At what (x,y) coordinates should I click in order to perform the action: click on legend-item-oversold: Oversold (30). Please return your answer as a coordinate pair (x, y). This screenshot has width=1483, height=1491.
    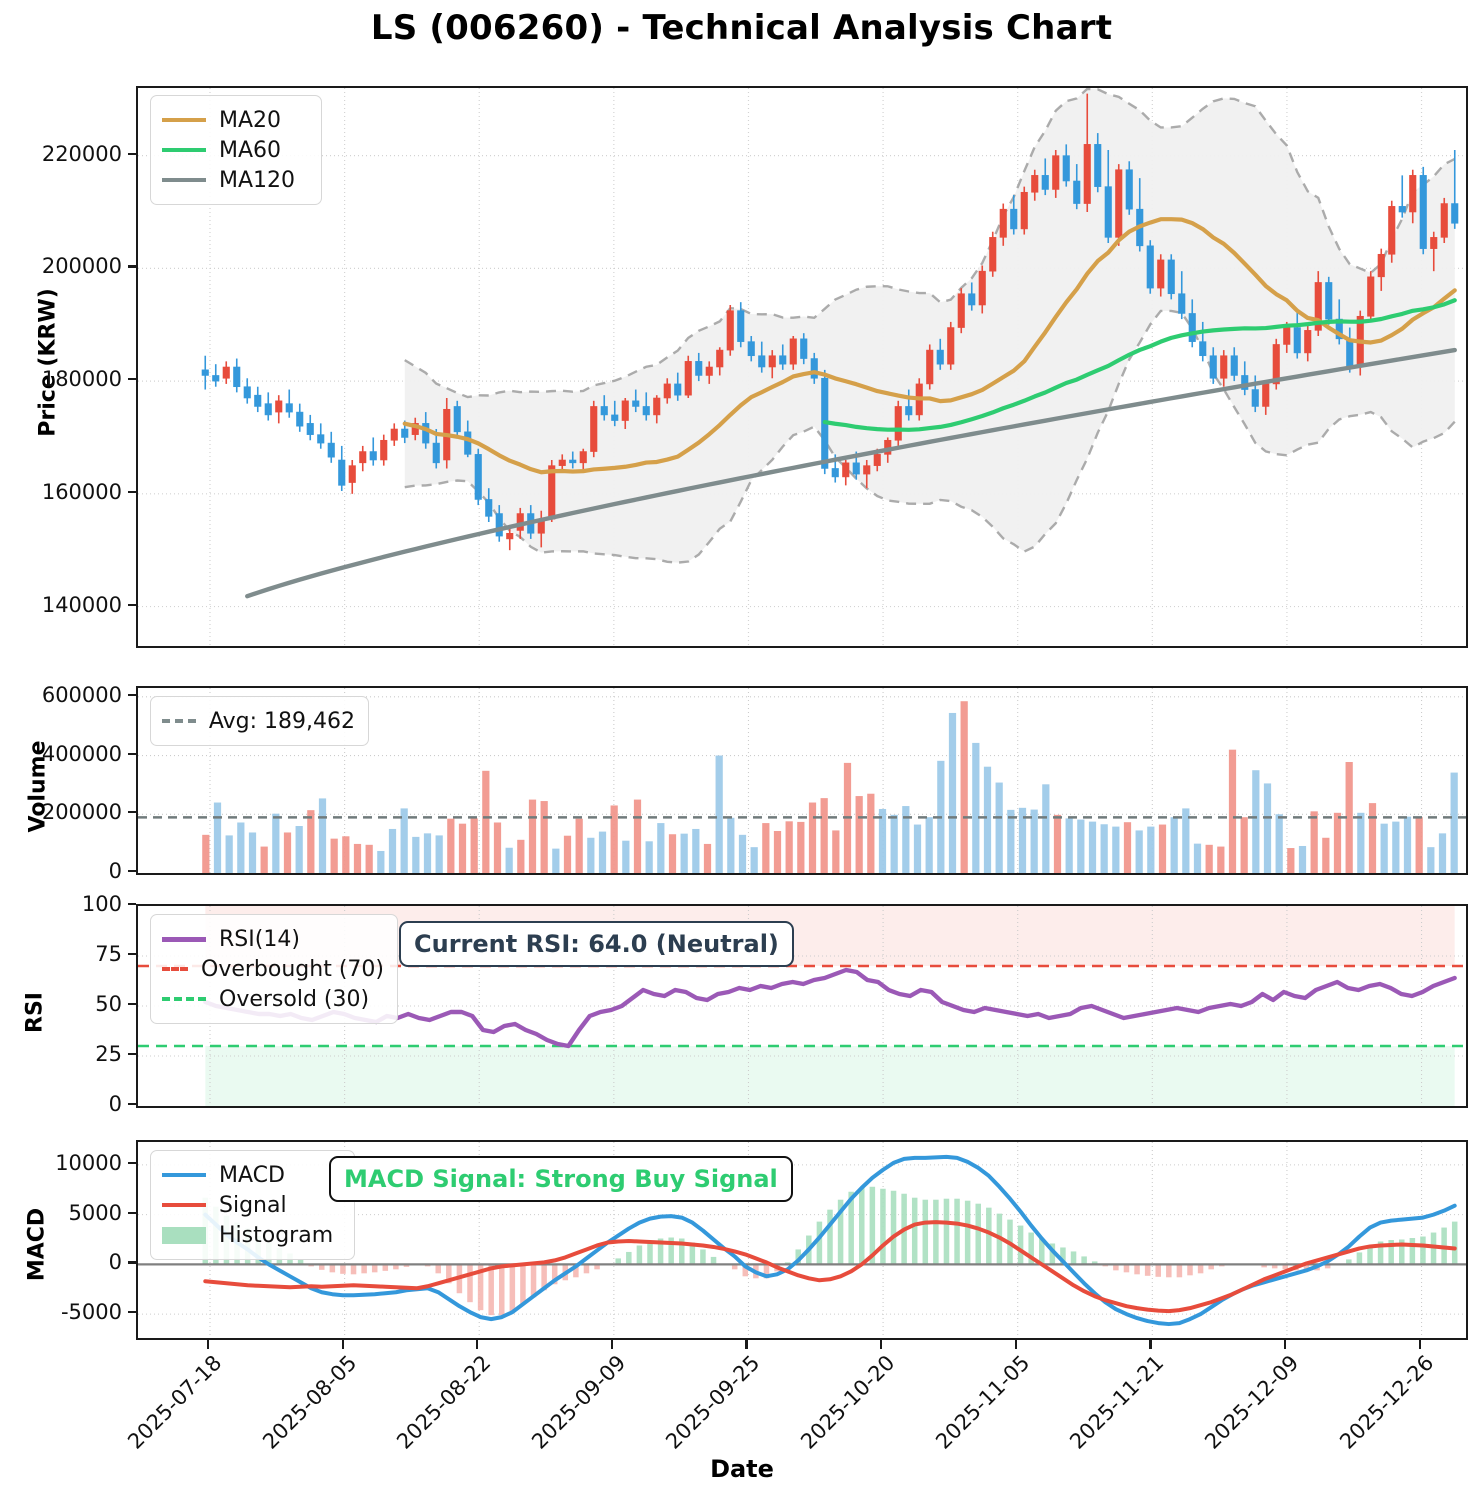
    Looking at the image, I should click on (273, 999).